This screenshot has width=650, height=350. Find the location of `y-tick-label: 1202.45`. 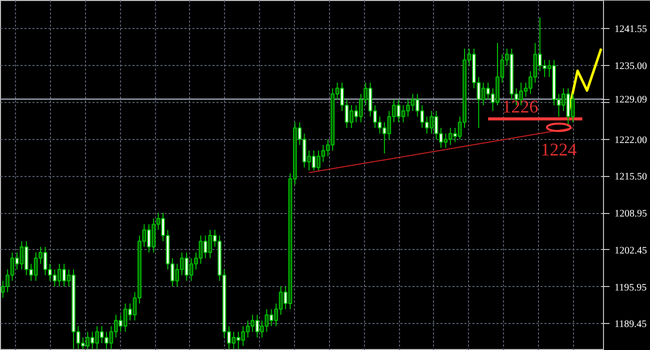

y-tick-label: 1202.45 is located at coordinates (630, 250).